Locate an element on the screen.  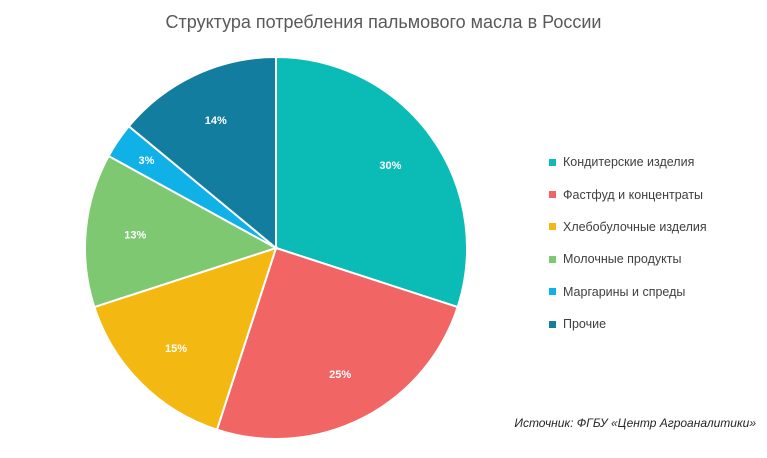
source-note: Источник: ФГБУ «Центр Агроаналитики» is located at coordinates (635, 423).